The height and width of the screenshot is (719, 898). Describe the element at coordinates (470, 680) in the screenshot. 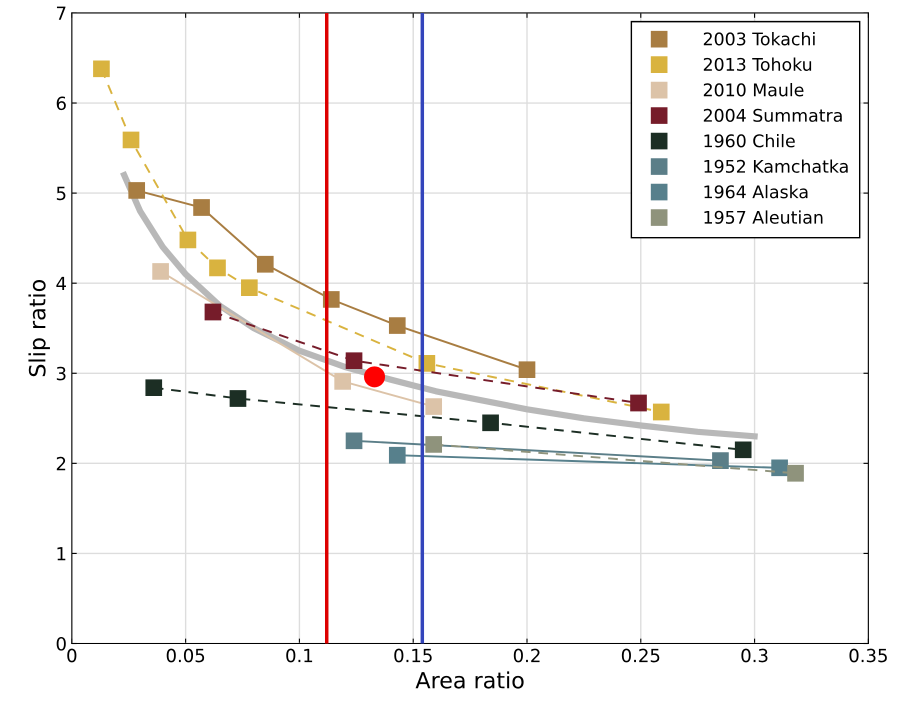

I see `x-axis-title: Area ratio` at that location.